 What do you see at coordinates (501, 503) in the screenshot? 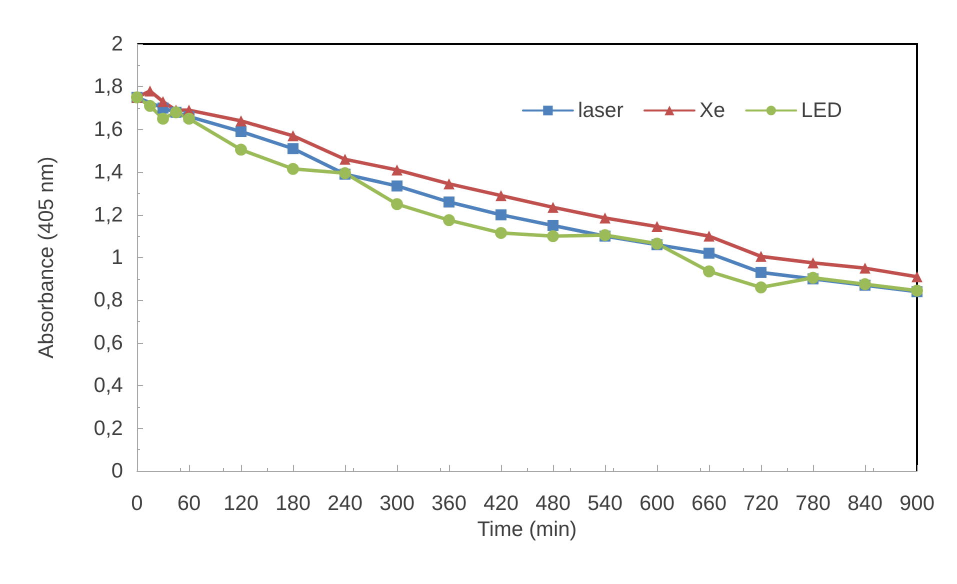
I see `x-tick-label: 420` at bounding box center [501, 503].